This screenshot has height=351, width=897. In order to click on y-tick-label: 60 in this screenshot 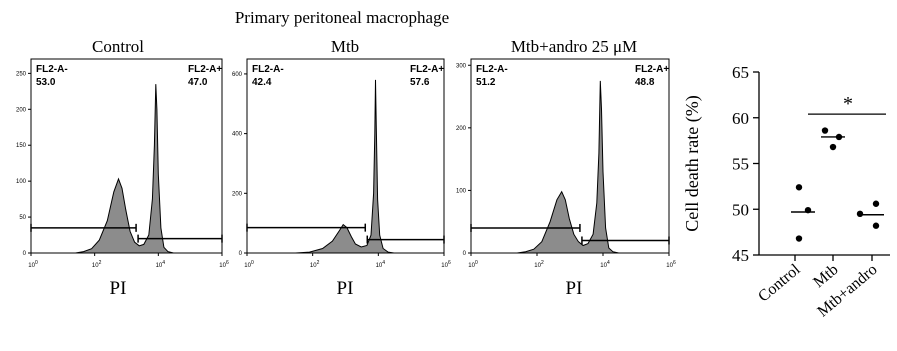, I will do `click(740, 118)`.